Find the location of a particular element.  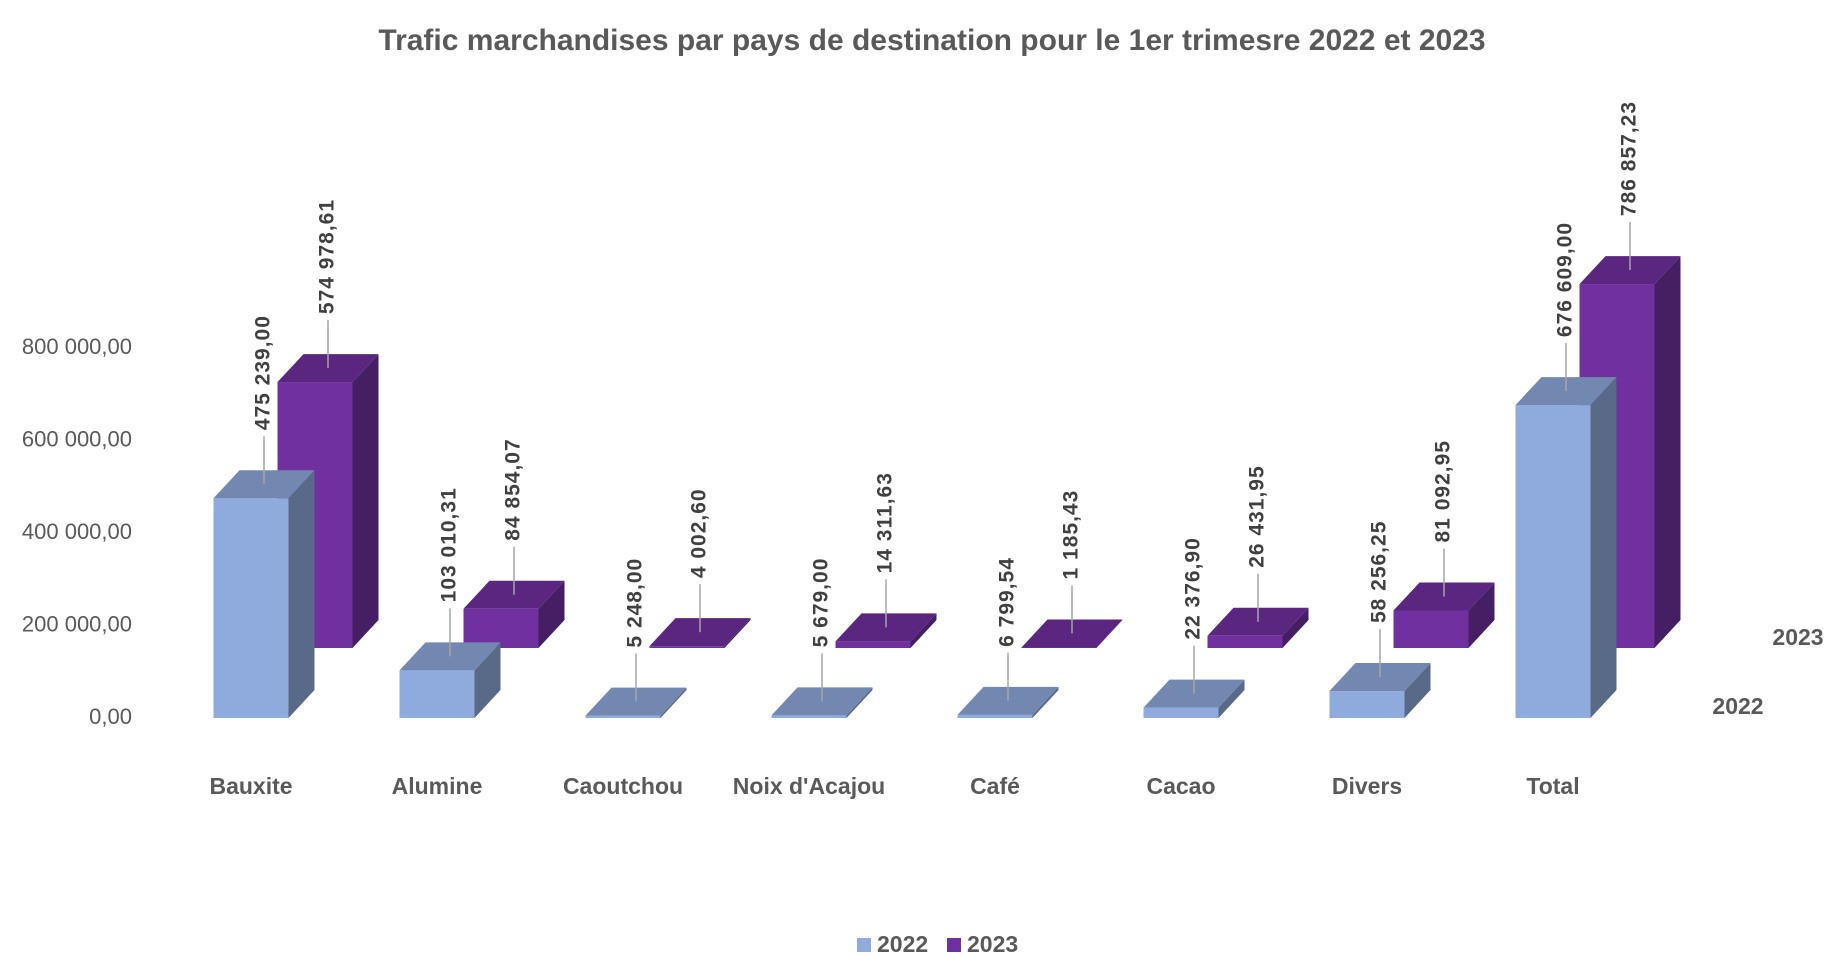

y-tick-label: 200 000,00 is located at coordinates (77, 623).